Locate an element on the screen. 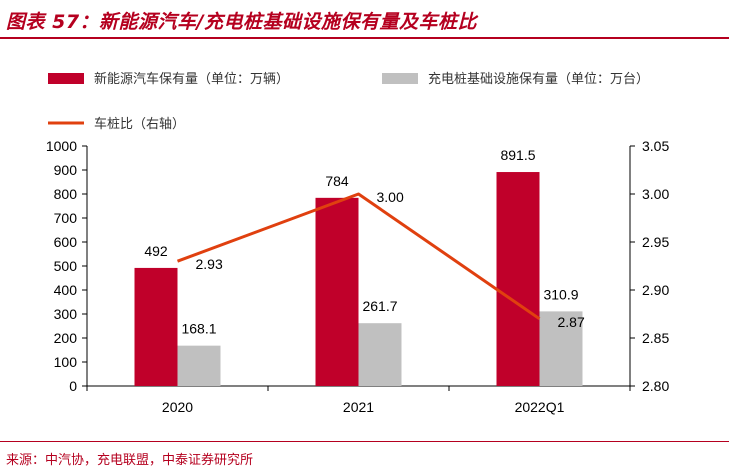  y-right-tick-label: 3.05 is located at coordinates (655, 146).